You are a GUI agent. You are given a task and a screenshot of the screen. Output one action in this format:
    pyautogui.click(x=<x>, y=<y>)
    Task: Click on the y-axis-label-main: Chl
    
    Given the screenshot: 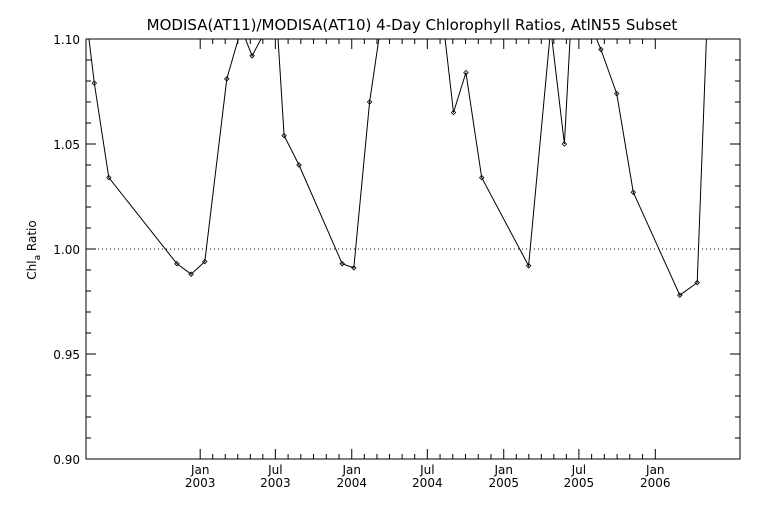 What is the action you would take?
    pyautogui.click(x=32, y=269)
    